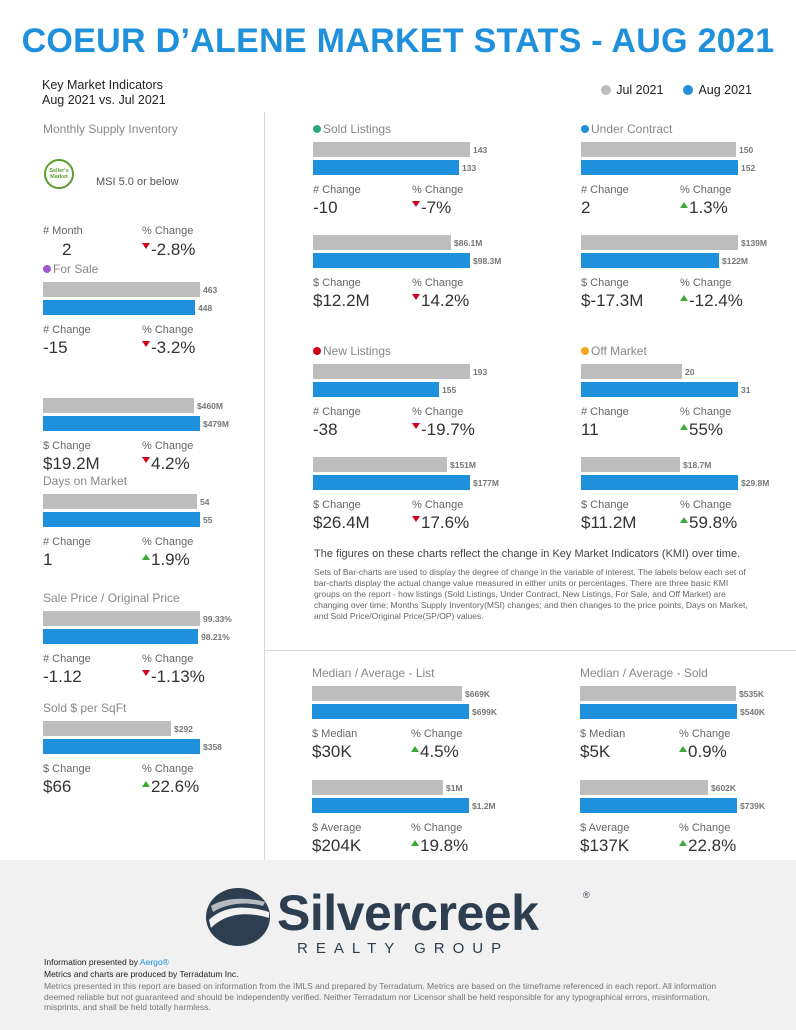 Image resolution: width=796 pixels, height=1030 pixels. Describe the element at coordinates (708, 523) in the screenshot. I see `stat-value-pct: 59.8%` at that location.